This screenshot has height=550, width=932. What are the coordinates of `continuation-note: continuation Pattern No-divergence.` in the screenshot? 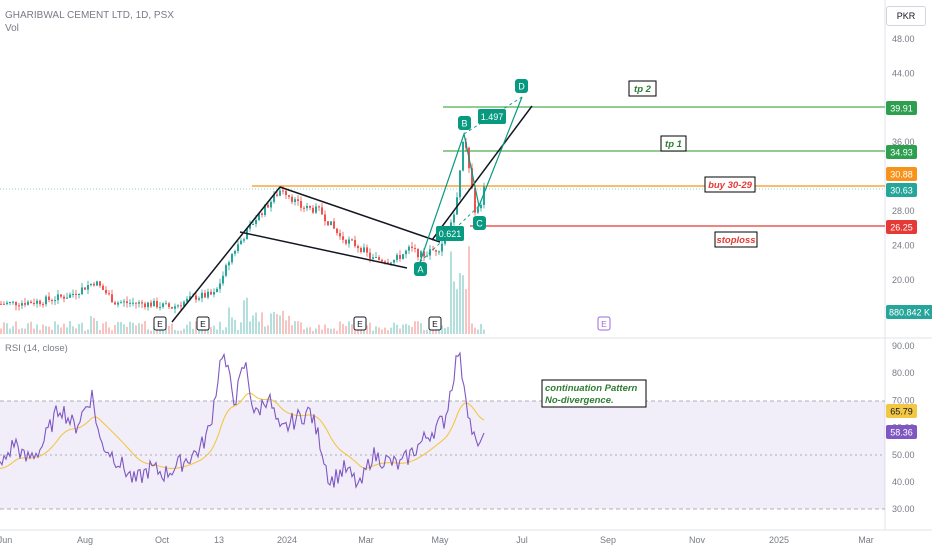 It's located at (594, 393).